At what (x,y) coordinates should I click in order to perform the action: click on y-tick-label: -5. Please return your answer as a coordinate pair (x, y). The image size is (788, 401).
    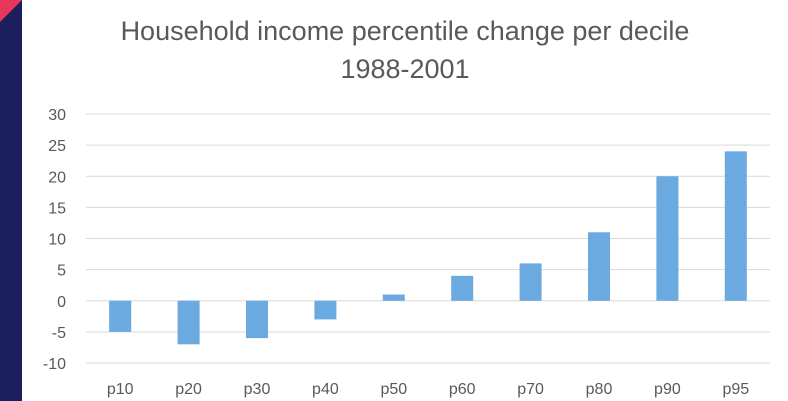
    Looking at the image, I should click on (59, 333).